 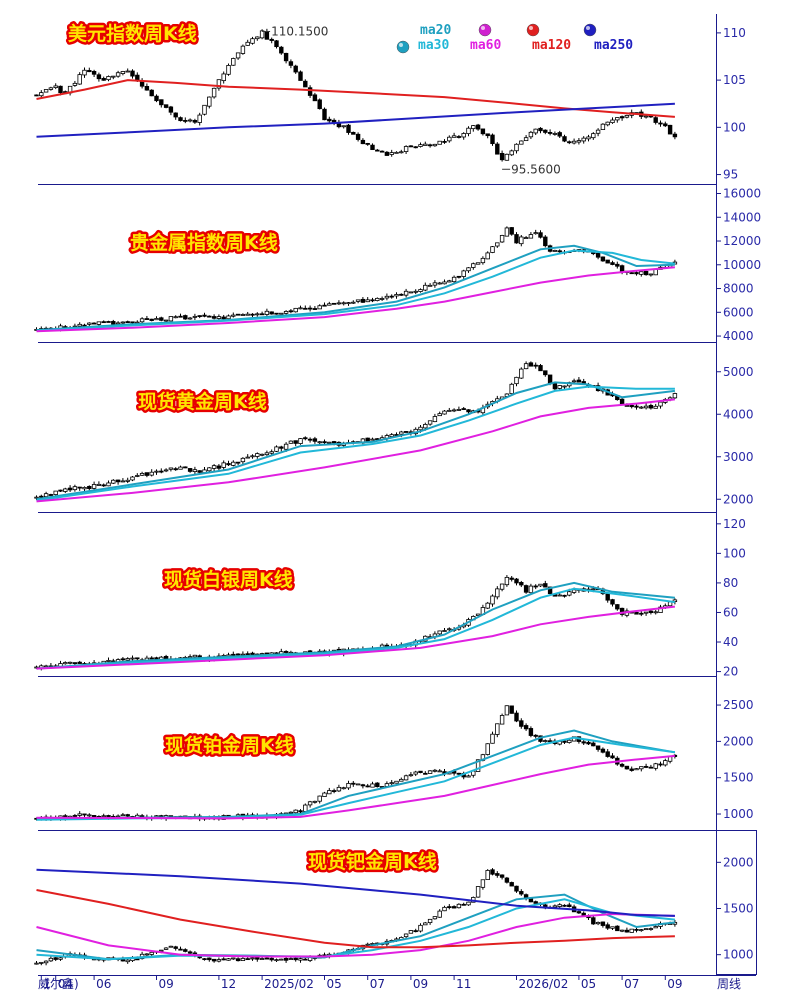 I want to click on y-tick-label: 95, so click(x=730, y=175).